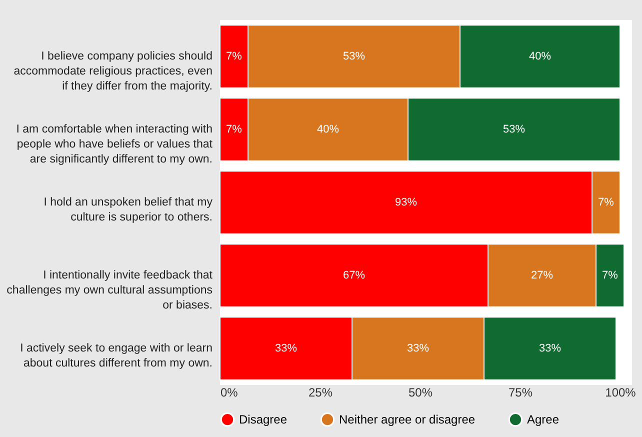 Image resolution: width=642 pixels, height=437 pixels. Describe the element at coordinates (420, 393) in the screenshot. I see `x-tick-label: 50%` at that location.